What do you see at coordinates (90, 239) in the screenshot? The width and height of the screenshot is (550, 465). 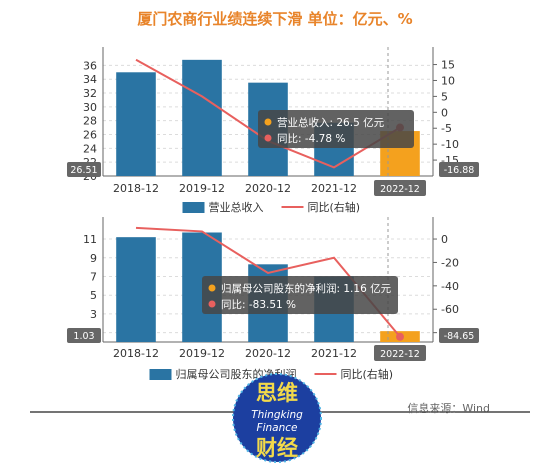 I see `left-tick-label: 11` at bounding box center [90, 239].